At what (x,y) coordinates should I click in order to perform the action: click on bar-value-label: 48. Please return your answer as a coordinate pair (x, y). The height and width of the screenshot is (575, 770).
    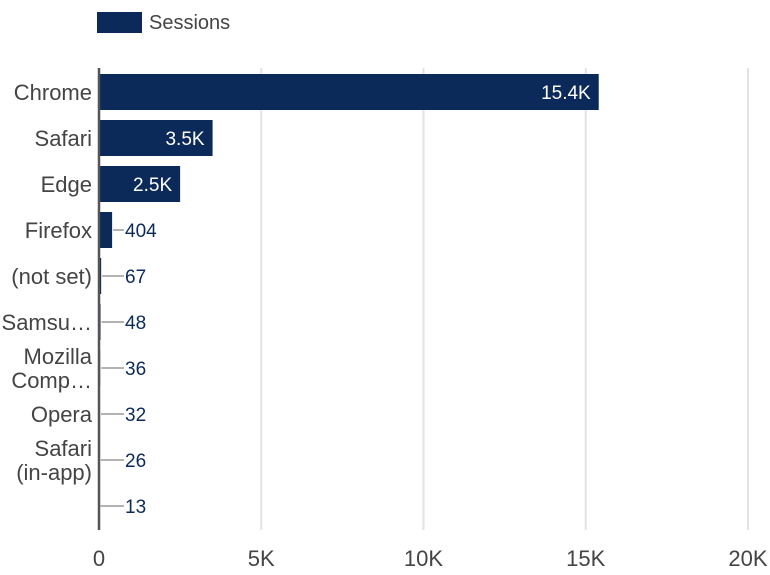
    Looking at the image, I should click on (135, 323).